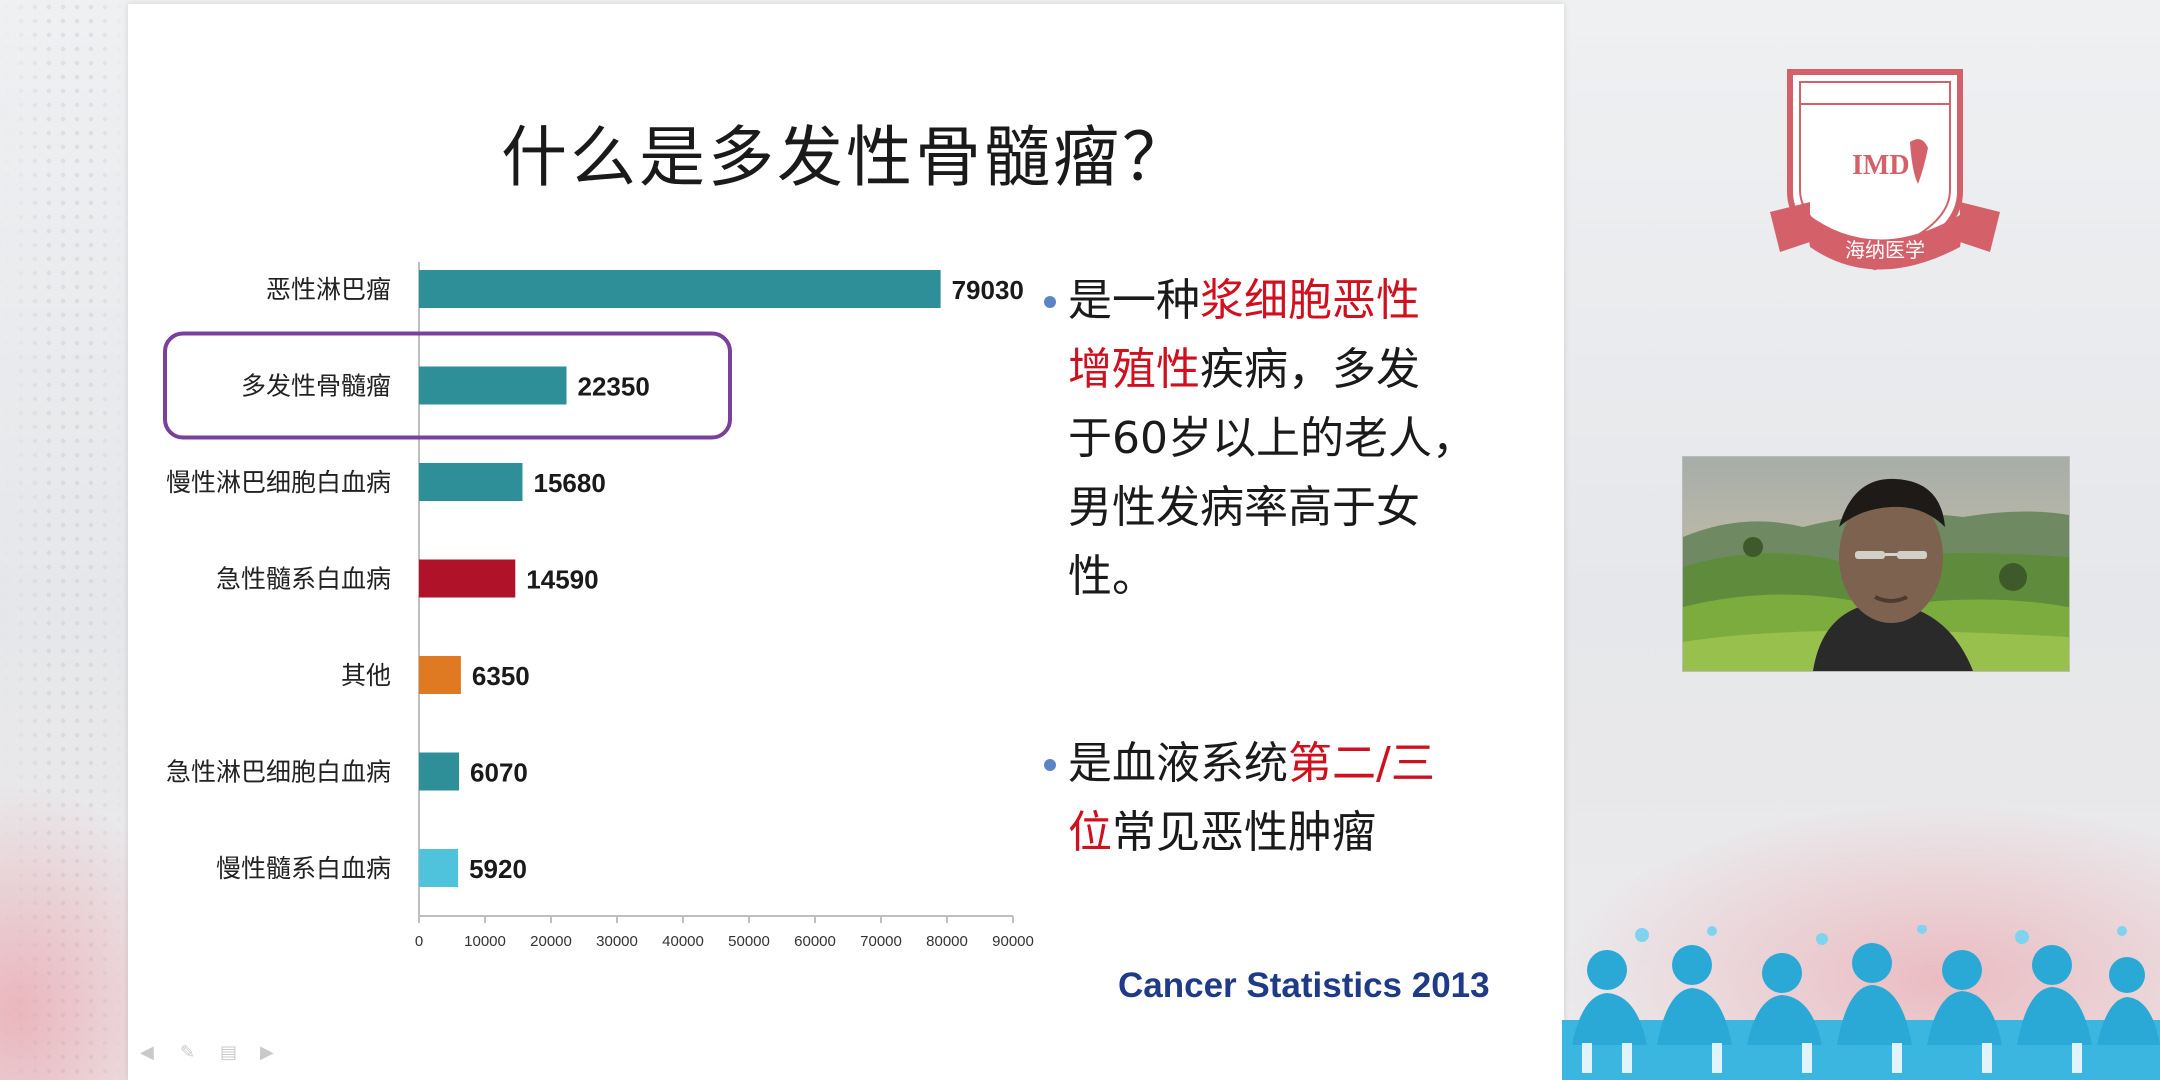 The width and height of the screenshot is (2160, 1080). I want to click on category-label: 其他, so click(366, 675).